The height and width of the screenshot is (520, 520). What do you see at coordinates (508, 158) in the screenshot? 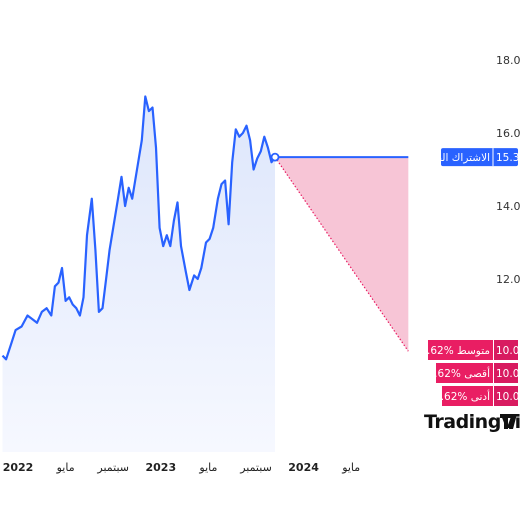
I see `current-tag-value: 15.34` at bounding box center [508, 158].